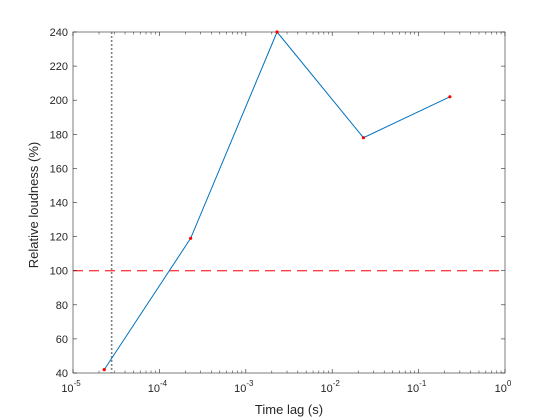 This screenshot has height=420, width=560. I want to click on x-tick-label: 10⁻², so click(331, 387).